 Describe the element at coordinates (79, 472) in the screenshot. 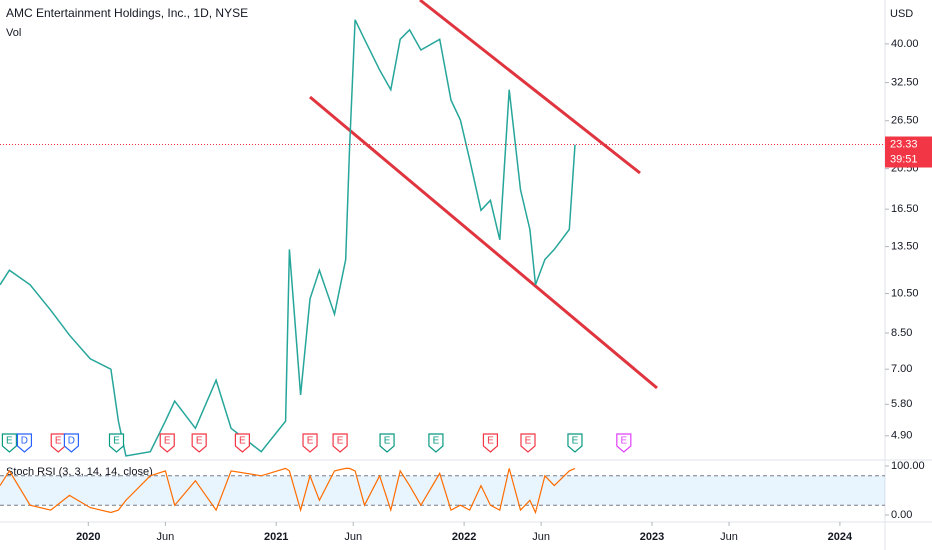

I see `indicator-label: Stoch RSI (3, 3, 14, 14, close)` at that location.